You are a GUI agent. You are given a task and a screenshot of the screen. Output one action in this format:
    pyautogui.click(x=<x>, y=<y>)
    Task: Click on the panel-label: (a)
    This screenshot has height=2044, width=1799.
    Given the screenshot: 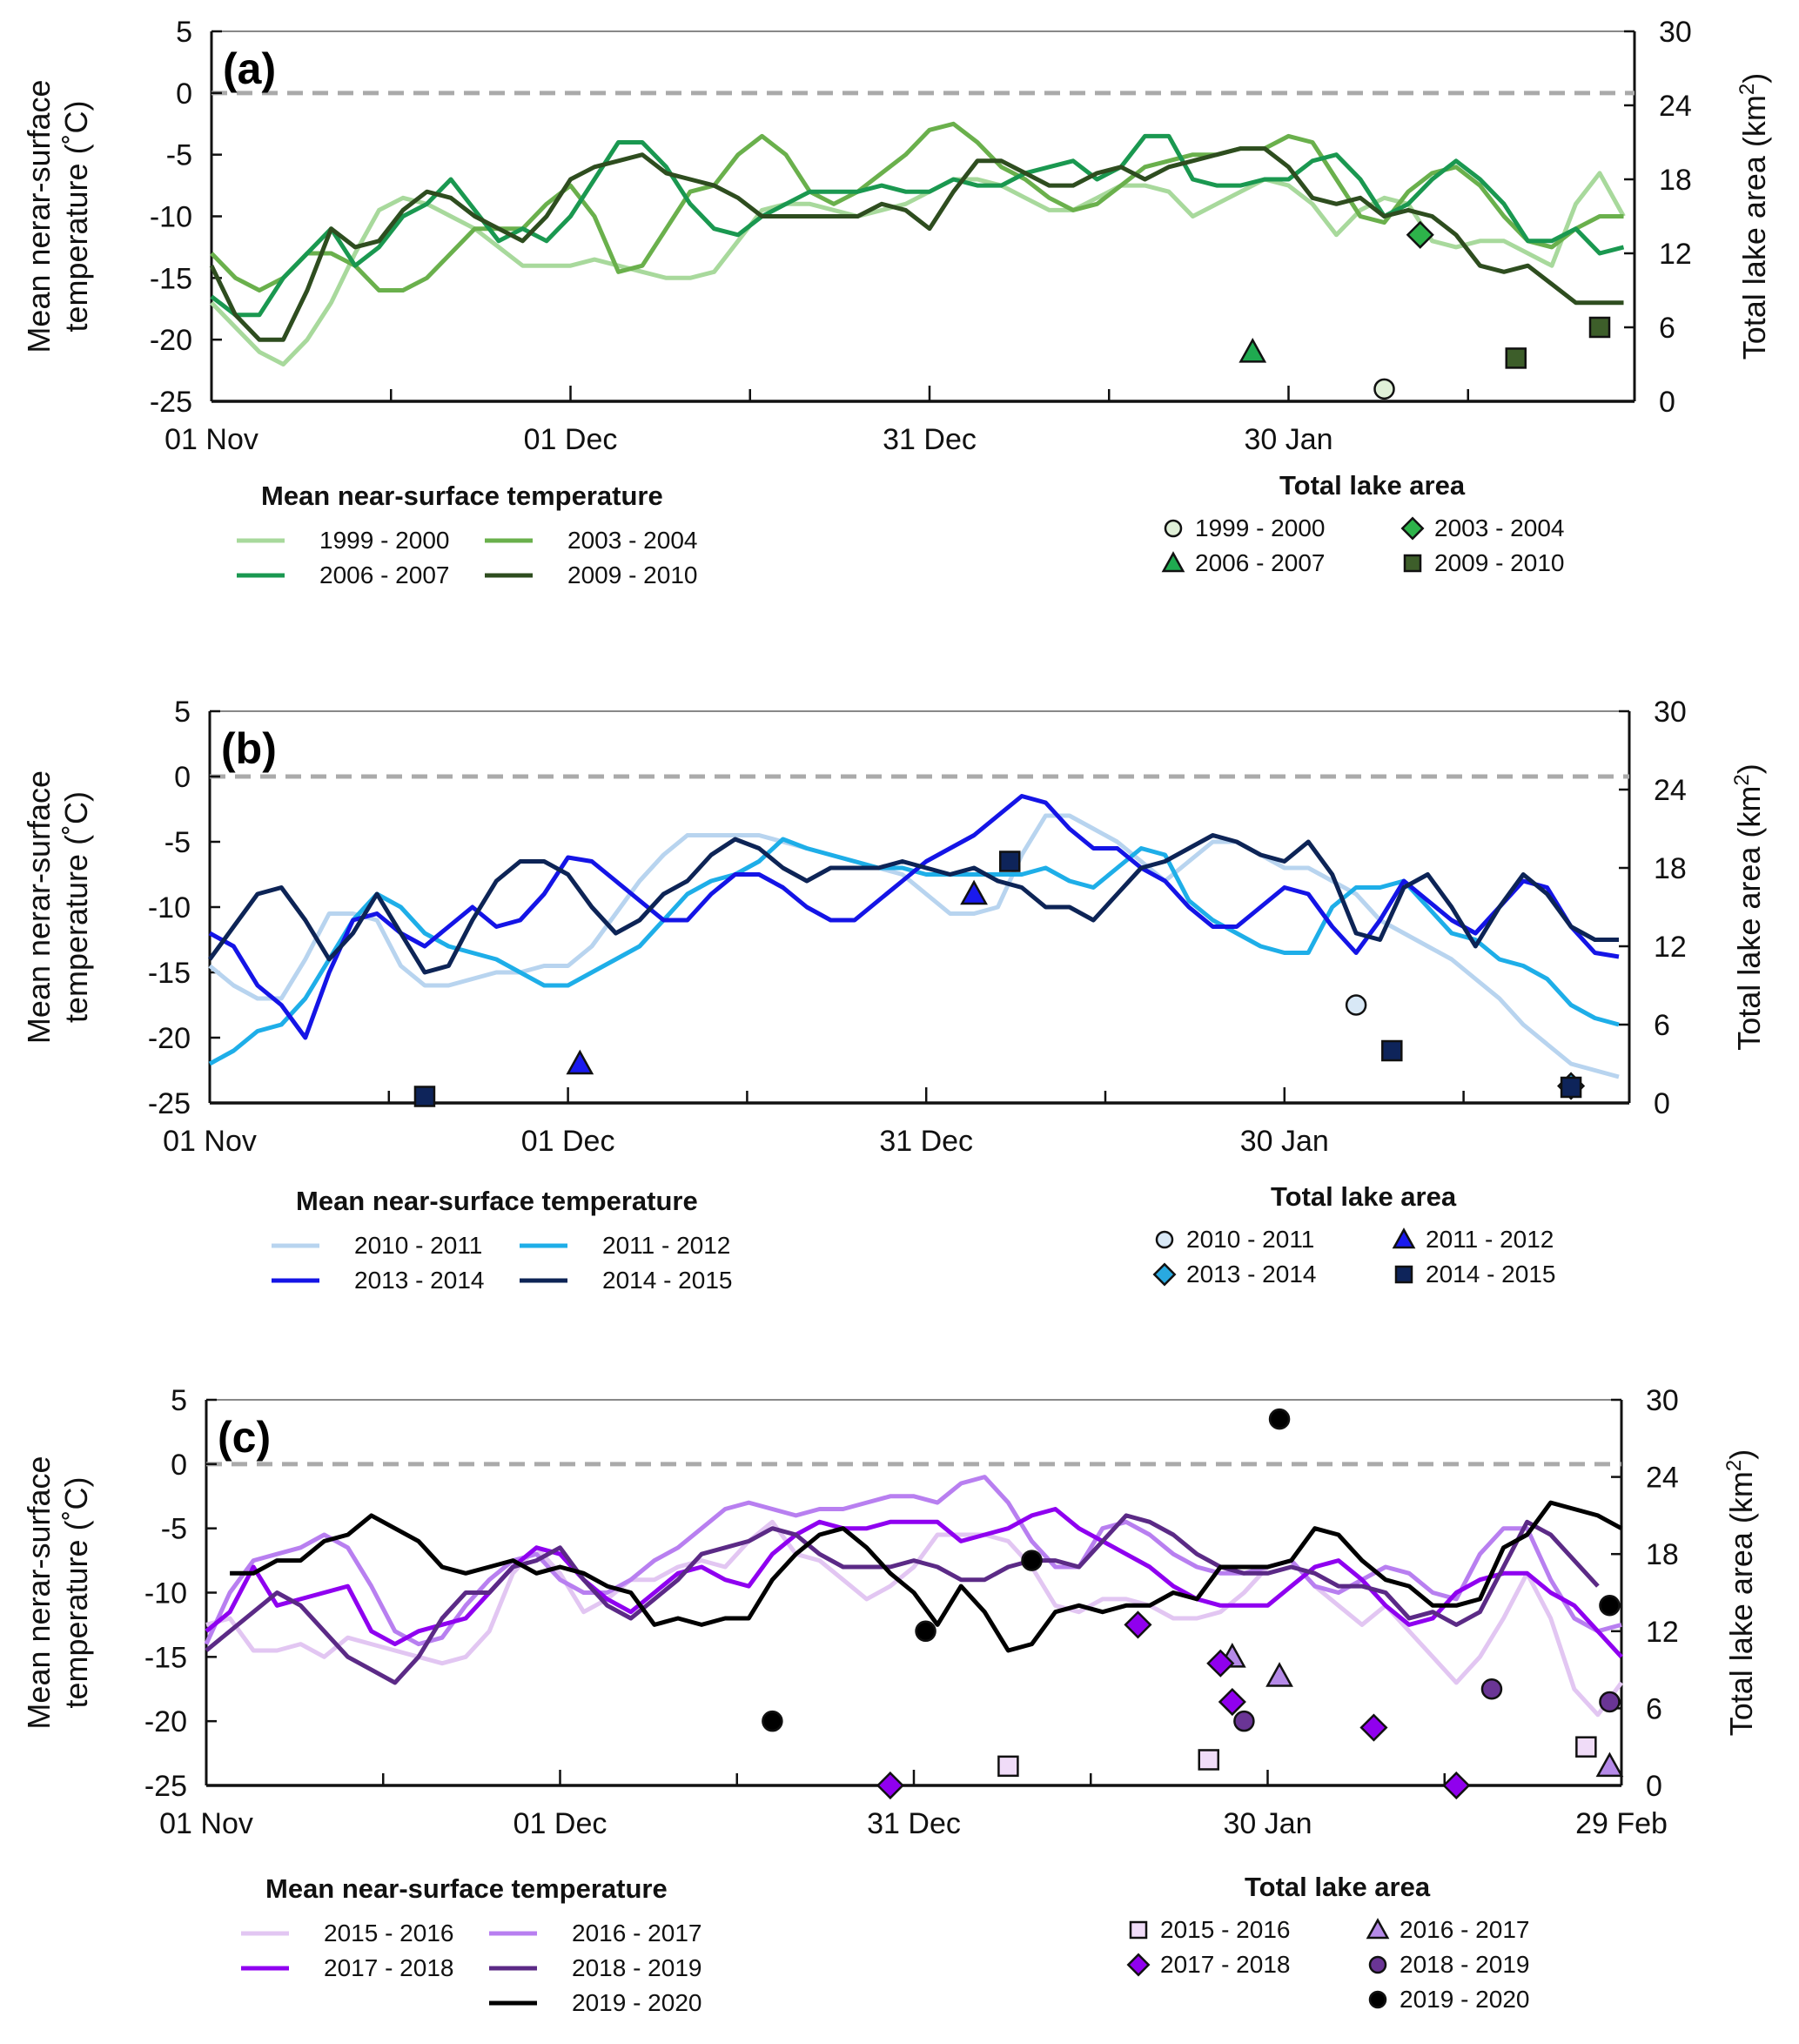 What is the action you would take?
    pyautogui.click(x=249, y=68)
    